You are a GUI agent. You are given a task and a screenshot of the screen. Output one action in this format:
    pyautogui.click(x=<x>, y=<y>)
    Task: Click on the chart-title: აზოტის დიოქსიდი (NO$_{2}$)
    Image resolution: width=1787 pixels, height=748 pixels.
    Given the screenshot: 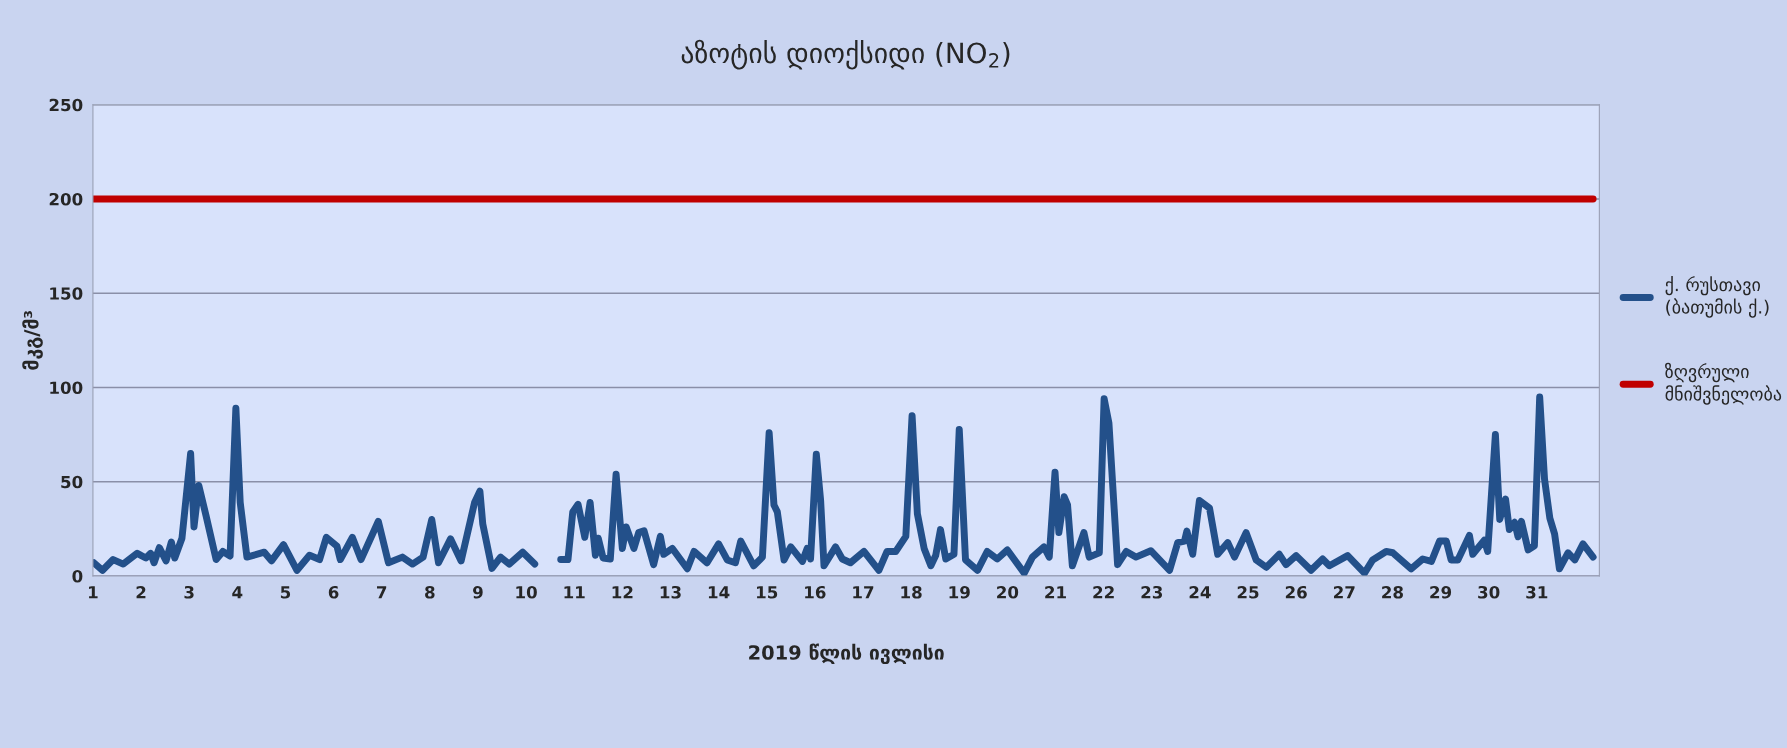 What is the action you would take?
    pyautogui.click(x=845, y=54)
    